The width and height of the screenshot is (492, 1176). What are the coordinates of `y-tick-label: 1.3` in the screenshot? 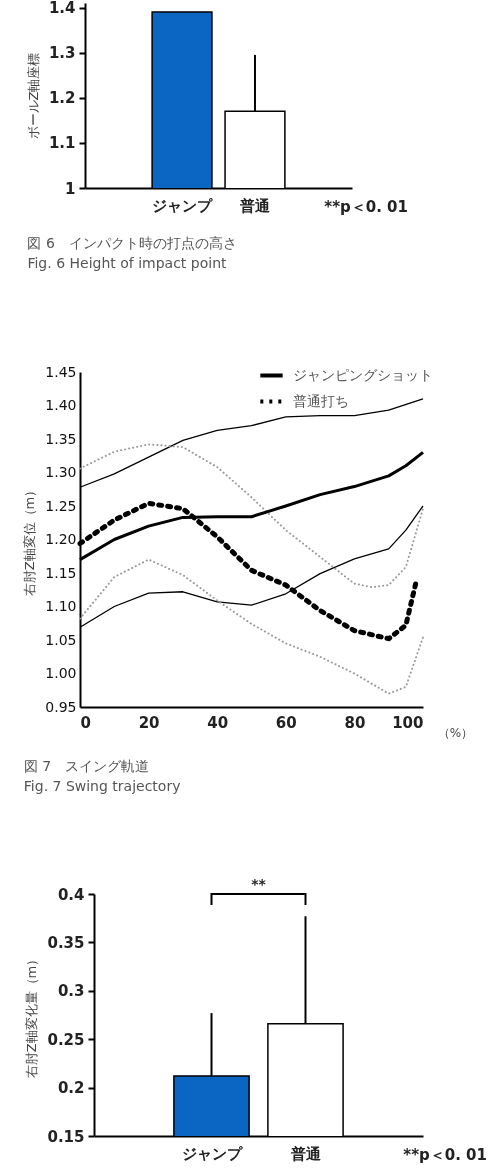 It's located at (62, 53).